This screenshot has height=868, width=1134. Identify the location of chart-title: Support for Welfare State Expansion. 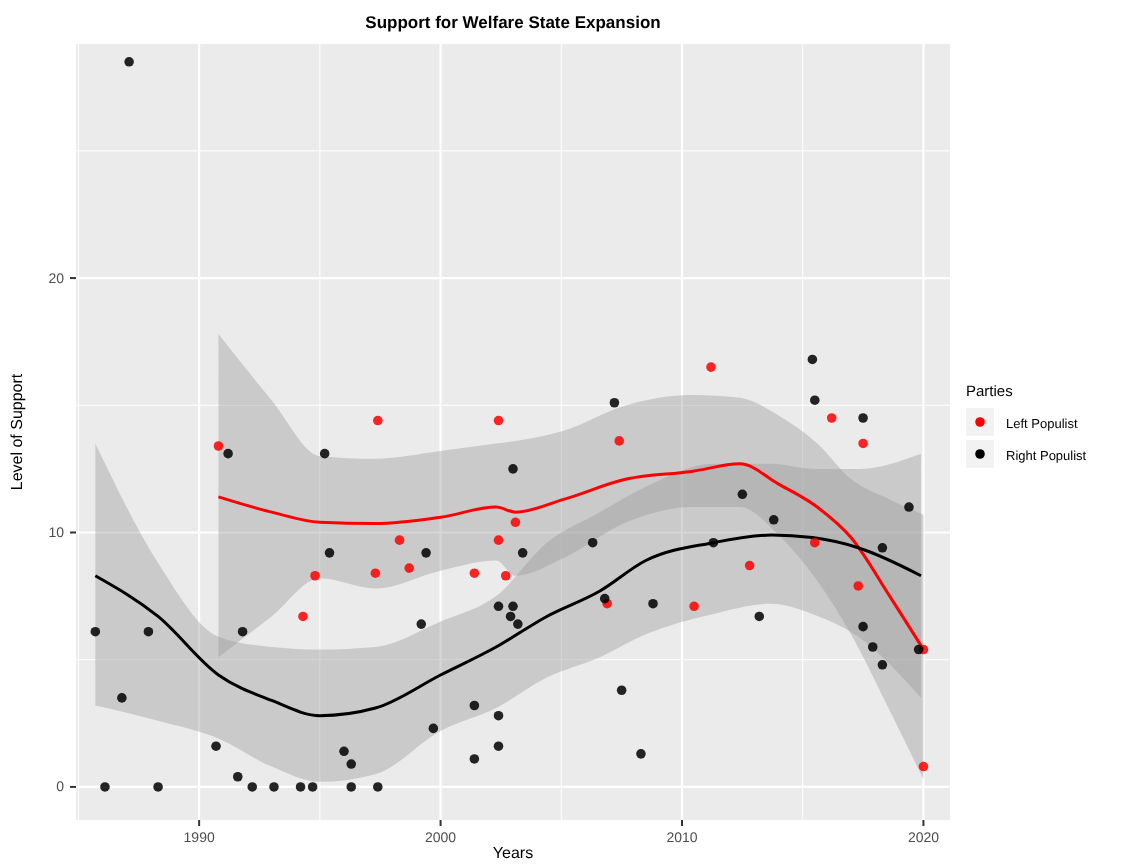
(513, 22).